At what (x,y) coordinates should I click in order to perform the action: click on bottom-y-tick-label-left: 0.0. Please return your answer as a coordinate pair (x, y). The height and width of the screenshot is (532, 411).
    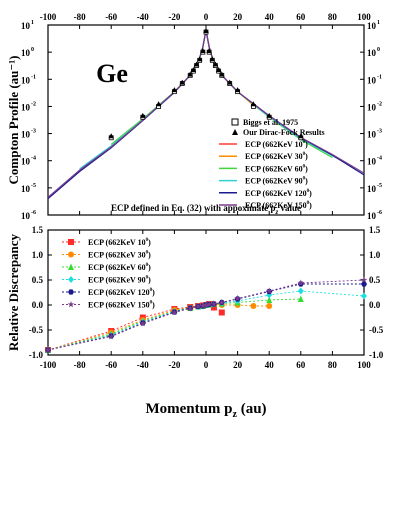
    Looking at the image, I should click on (38, 305).